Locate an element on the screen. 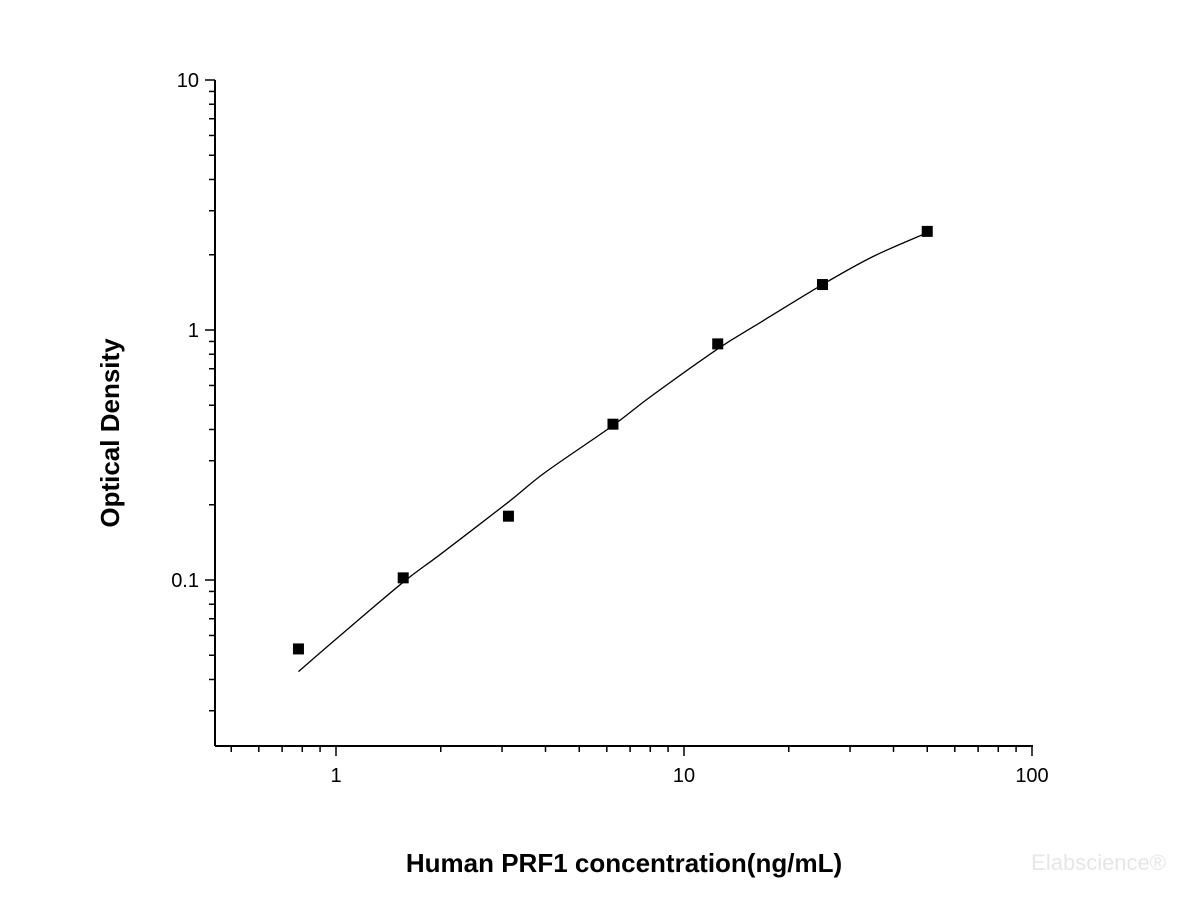  y-tick-label: 10 is located at coordinates (188, 81).